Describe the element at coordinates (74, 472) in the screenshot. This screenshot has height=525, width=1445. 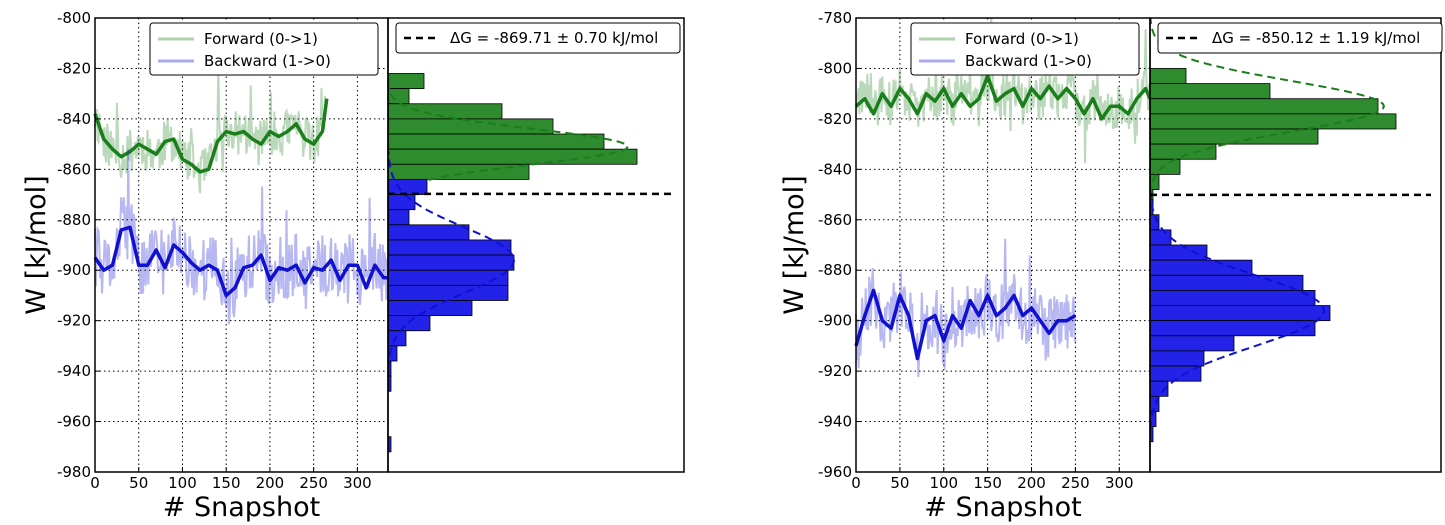
I see `y-tick-label: -980` at that location.